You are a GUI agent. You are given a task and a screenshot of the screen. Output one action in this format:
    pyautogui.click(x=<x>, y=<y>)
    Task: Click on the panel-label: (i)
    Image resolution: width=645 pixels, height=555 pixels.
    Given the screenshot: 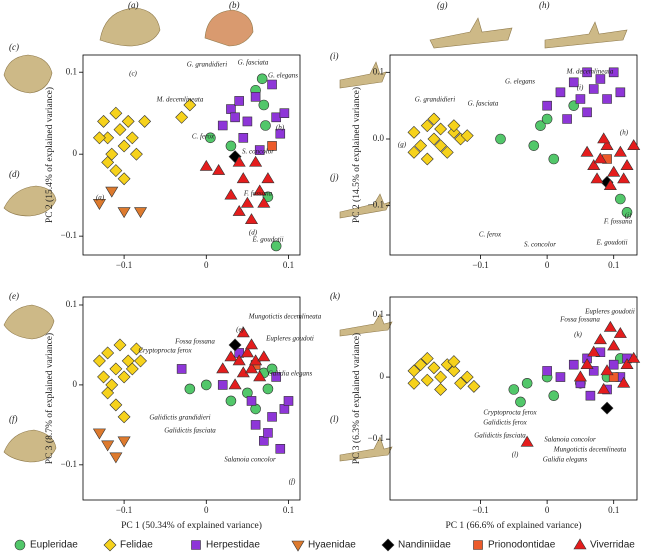 What is the action you would take?
    pyautogui.click(x=334, y=56)
    